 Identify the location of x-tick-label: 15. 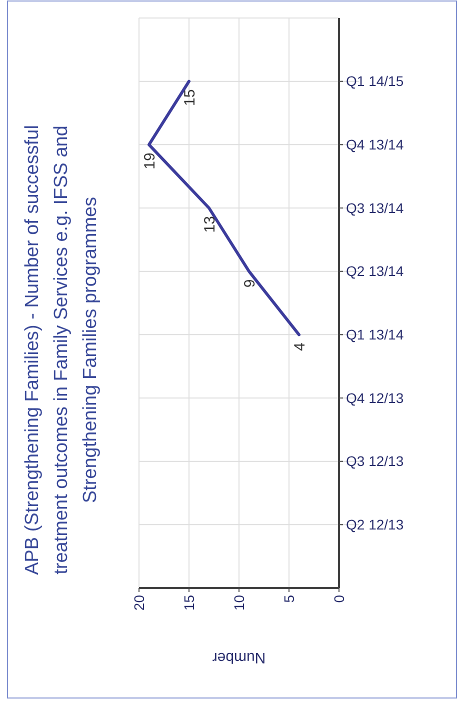
(188, 602).